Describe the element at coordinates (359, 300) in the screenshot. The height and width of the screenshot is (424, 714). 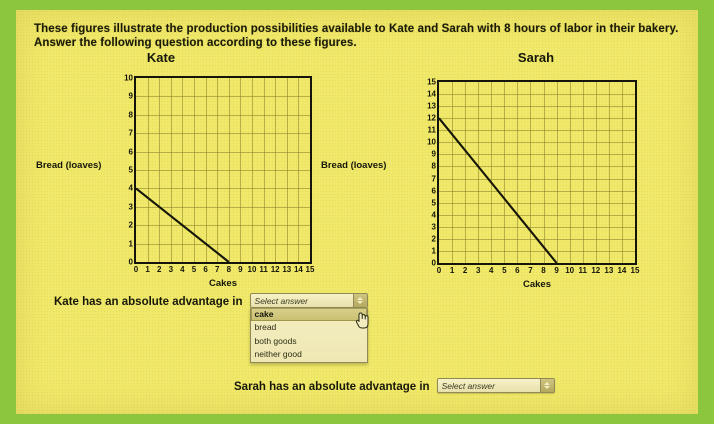
I see `kate-answer-stepper` at that location.